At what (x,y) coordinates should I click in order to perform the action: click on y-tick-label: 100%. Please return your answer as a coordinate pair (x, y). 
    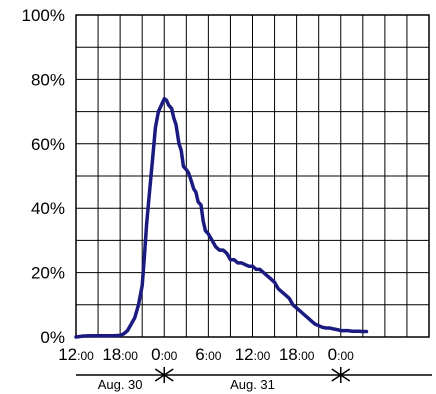
    Looking at the image, I should click on (43, 15).